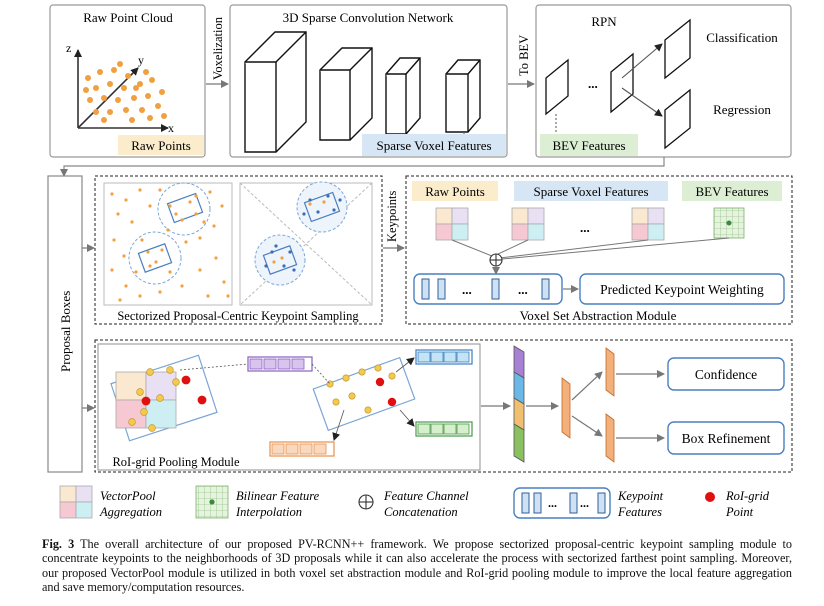 This screenshot has width=824, height=606. I want to click on legend-bilinear-2: Interpolation, so click(268, 512).